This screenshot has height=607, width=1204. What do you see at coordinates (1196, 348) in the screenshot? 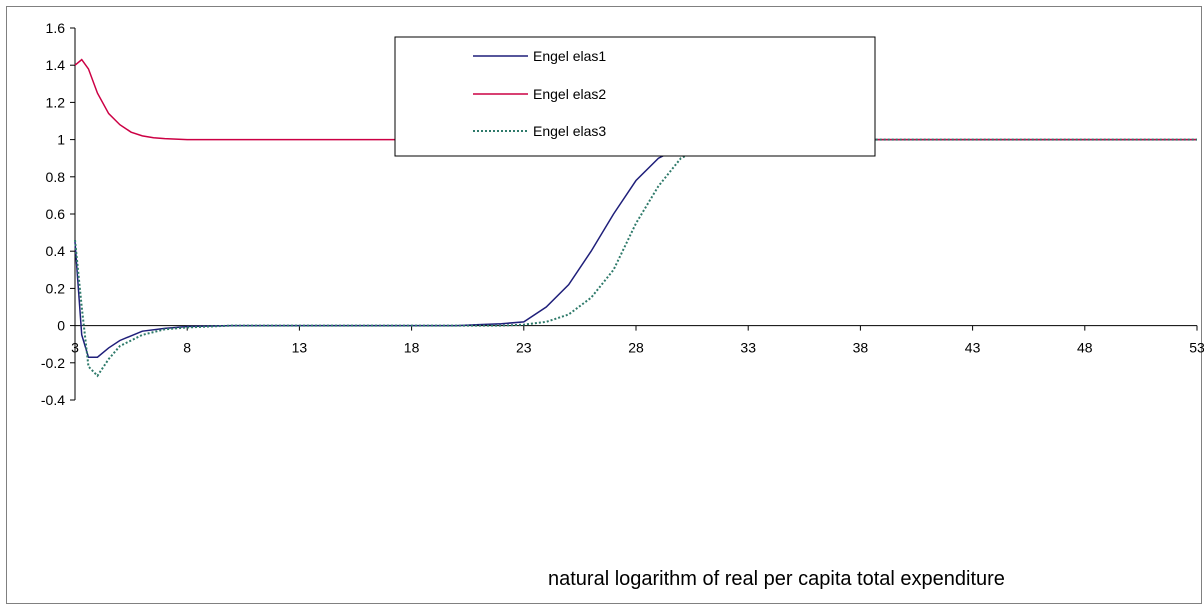
I see `x-tick-label: 53` at bounding box center [1196, 348].